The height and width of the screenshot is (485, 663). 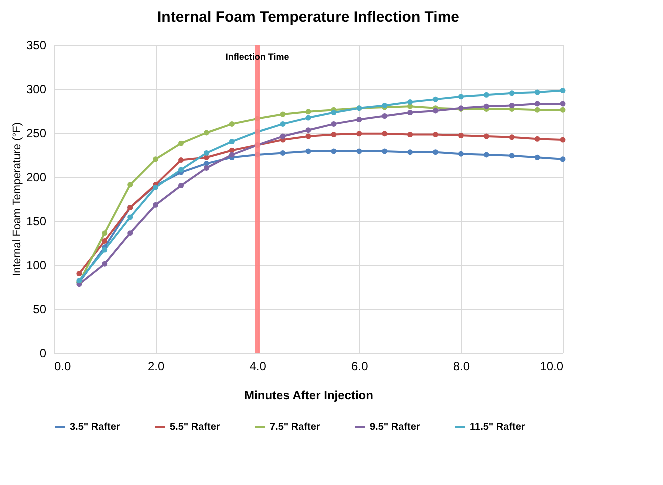 I want to click on x-tick-label: 0.0, so click(x=63, y=367).